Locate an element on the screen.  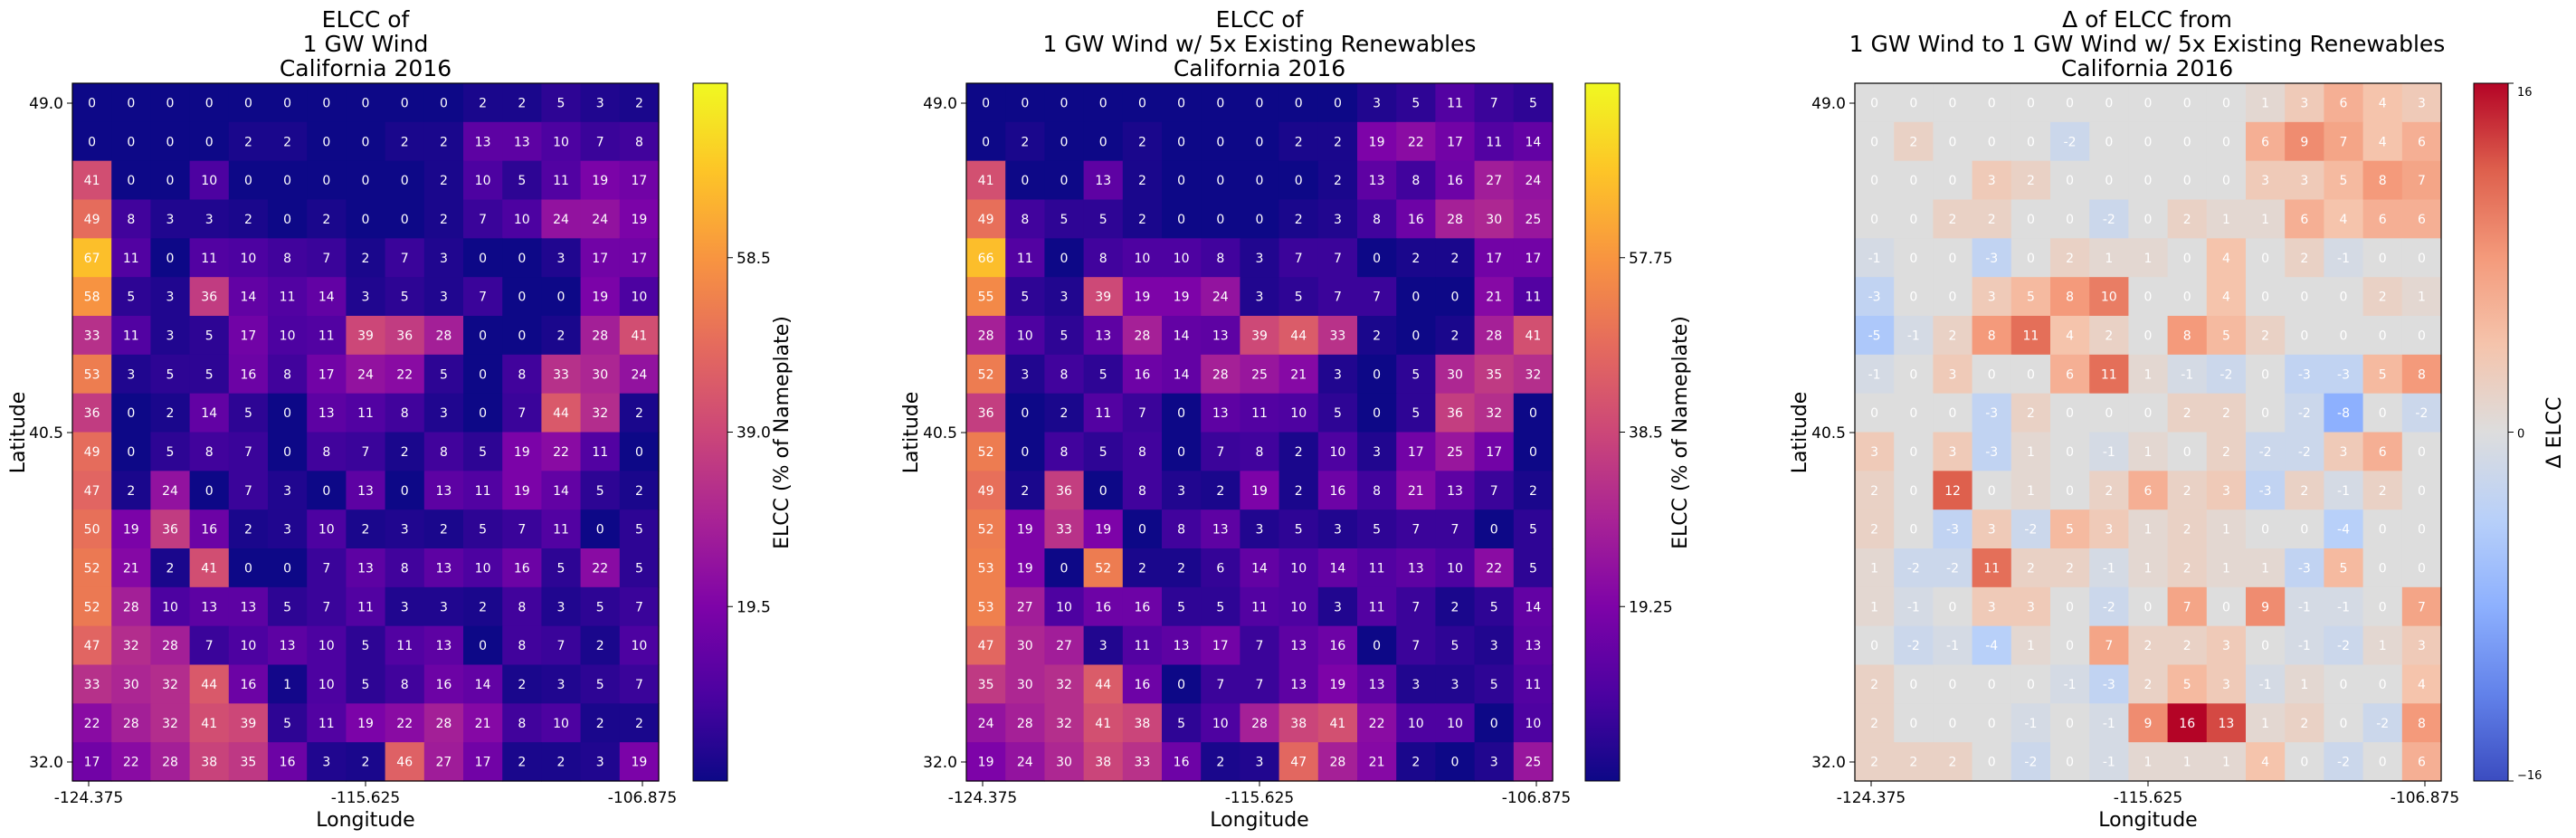
chart-1-y-tick-label: 49.0 is located at coordinates (46, 104).